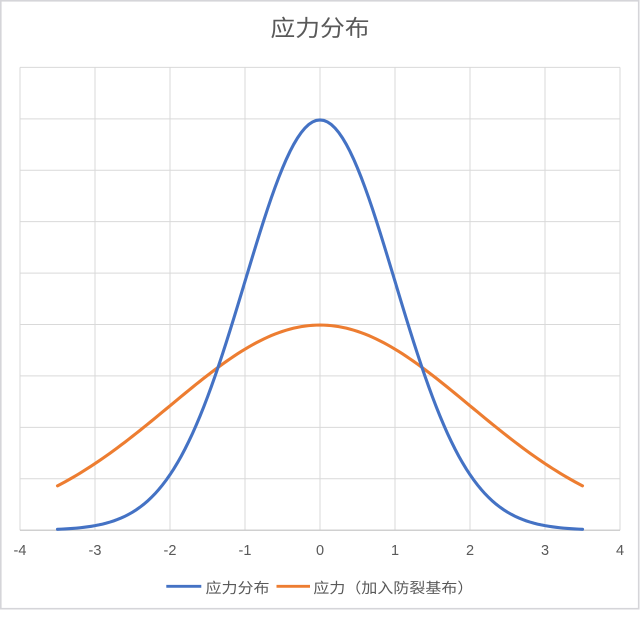 The width and height of the screenshot is (640, 618). What do you see at coordinates (395, 551) in the screenshot?
I see `svg-text: 1` at bounding box center [395, 551].